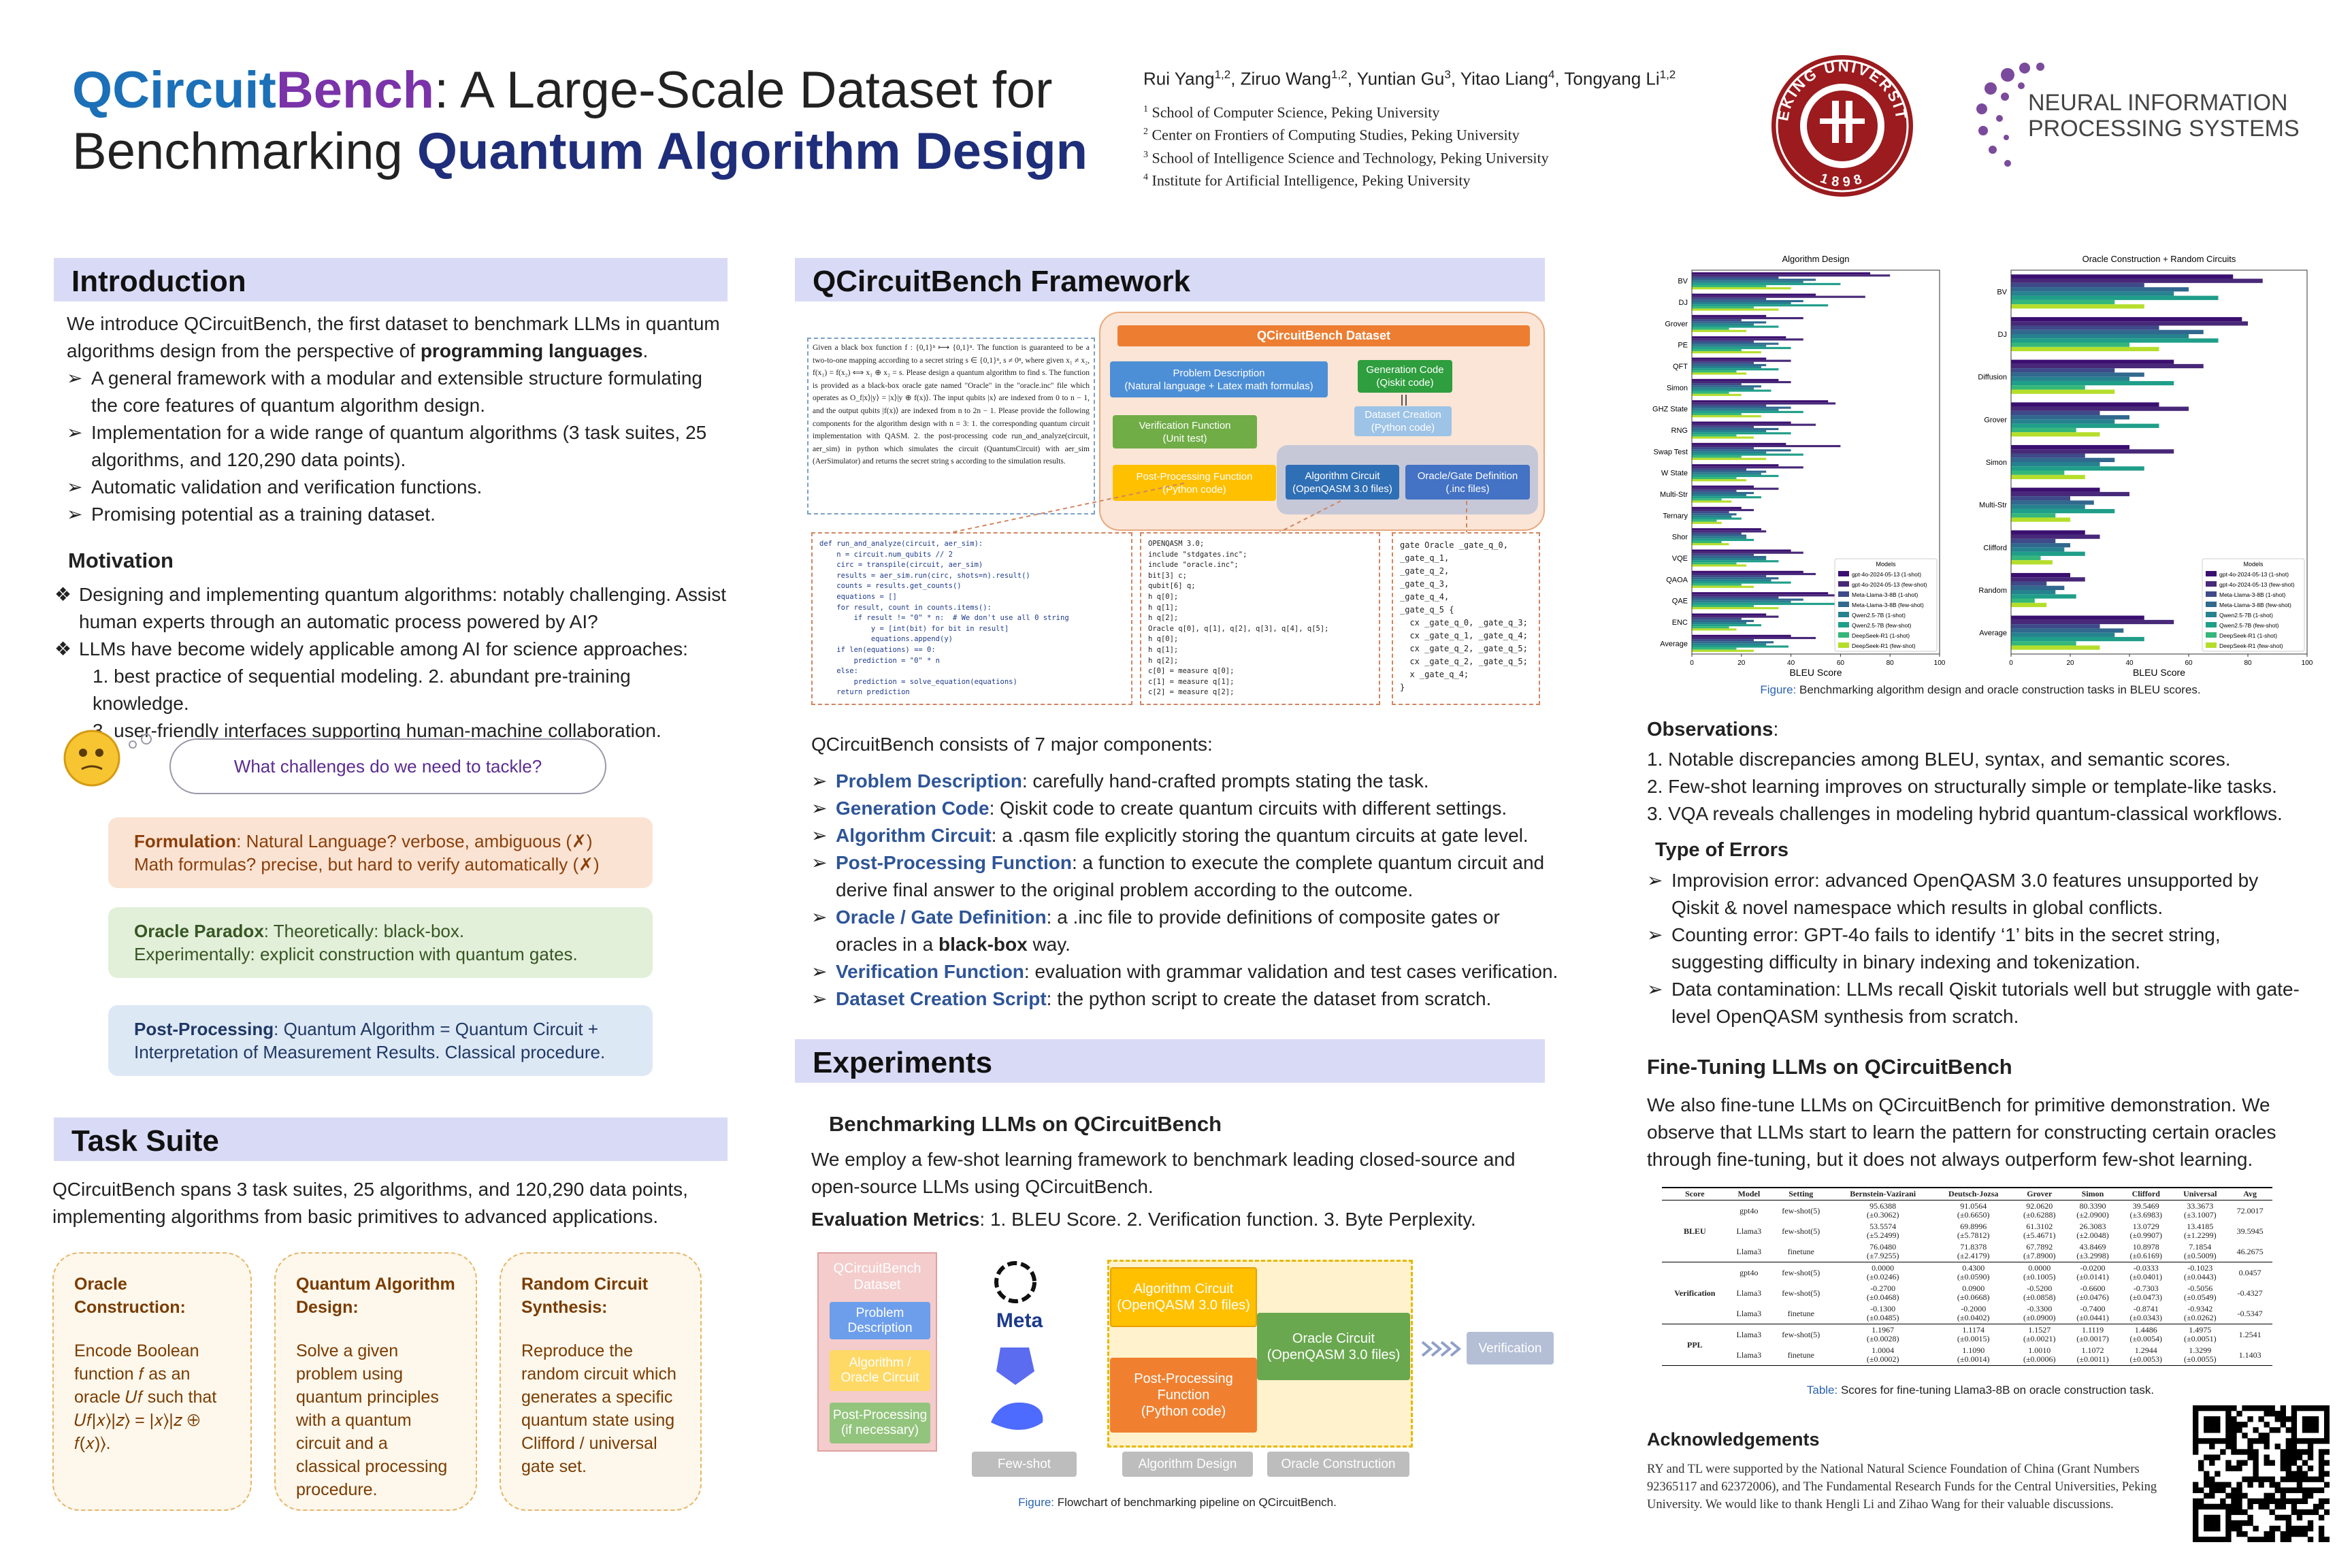  I want to click on legend-label: gpt-4o-2024-05-13 (few-shot), so click(1890, 584).